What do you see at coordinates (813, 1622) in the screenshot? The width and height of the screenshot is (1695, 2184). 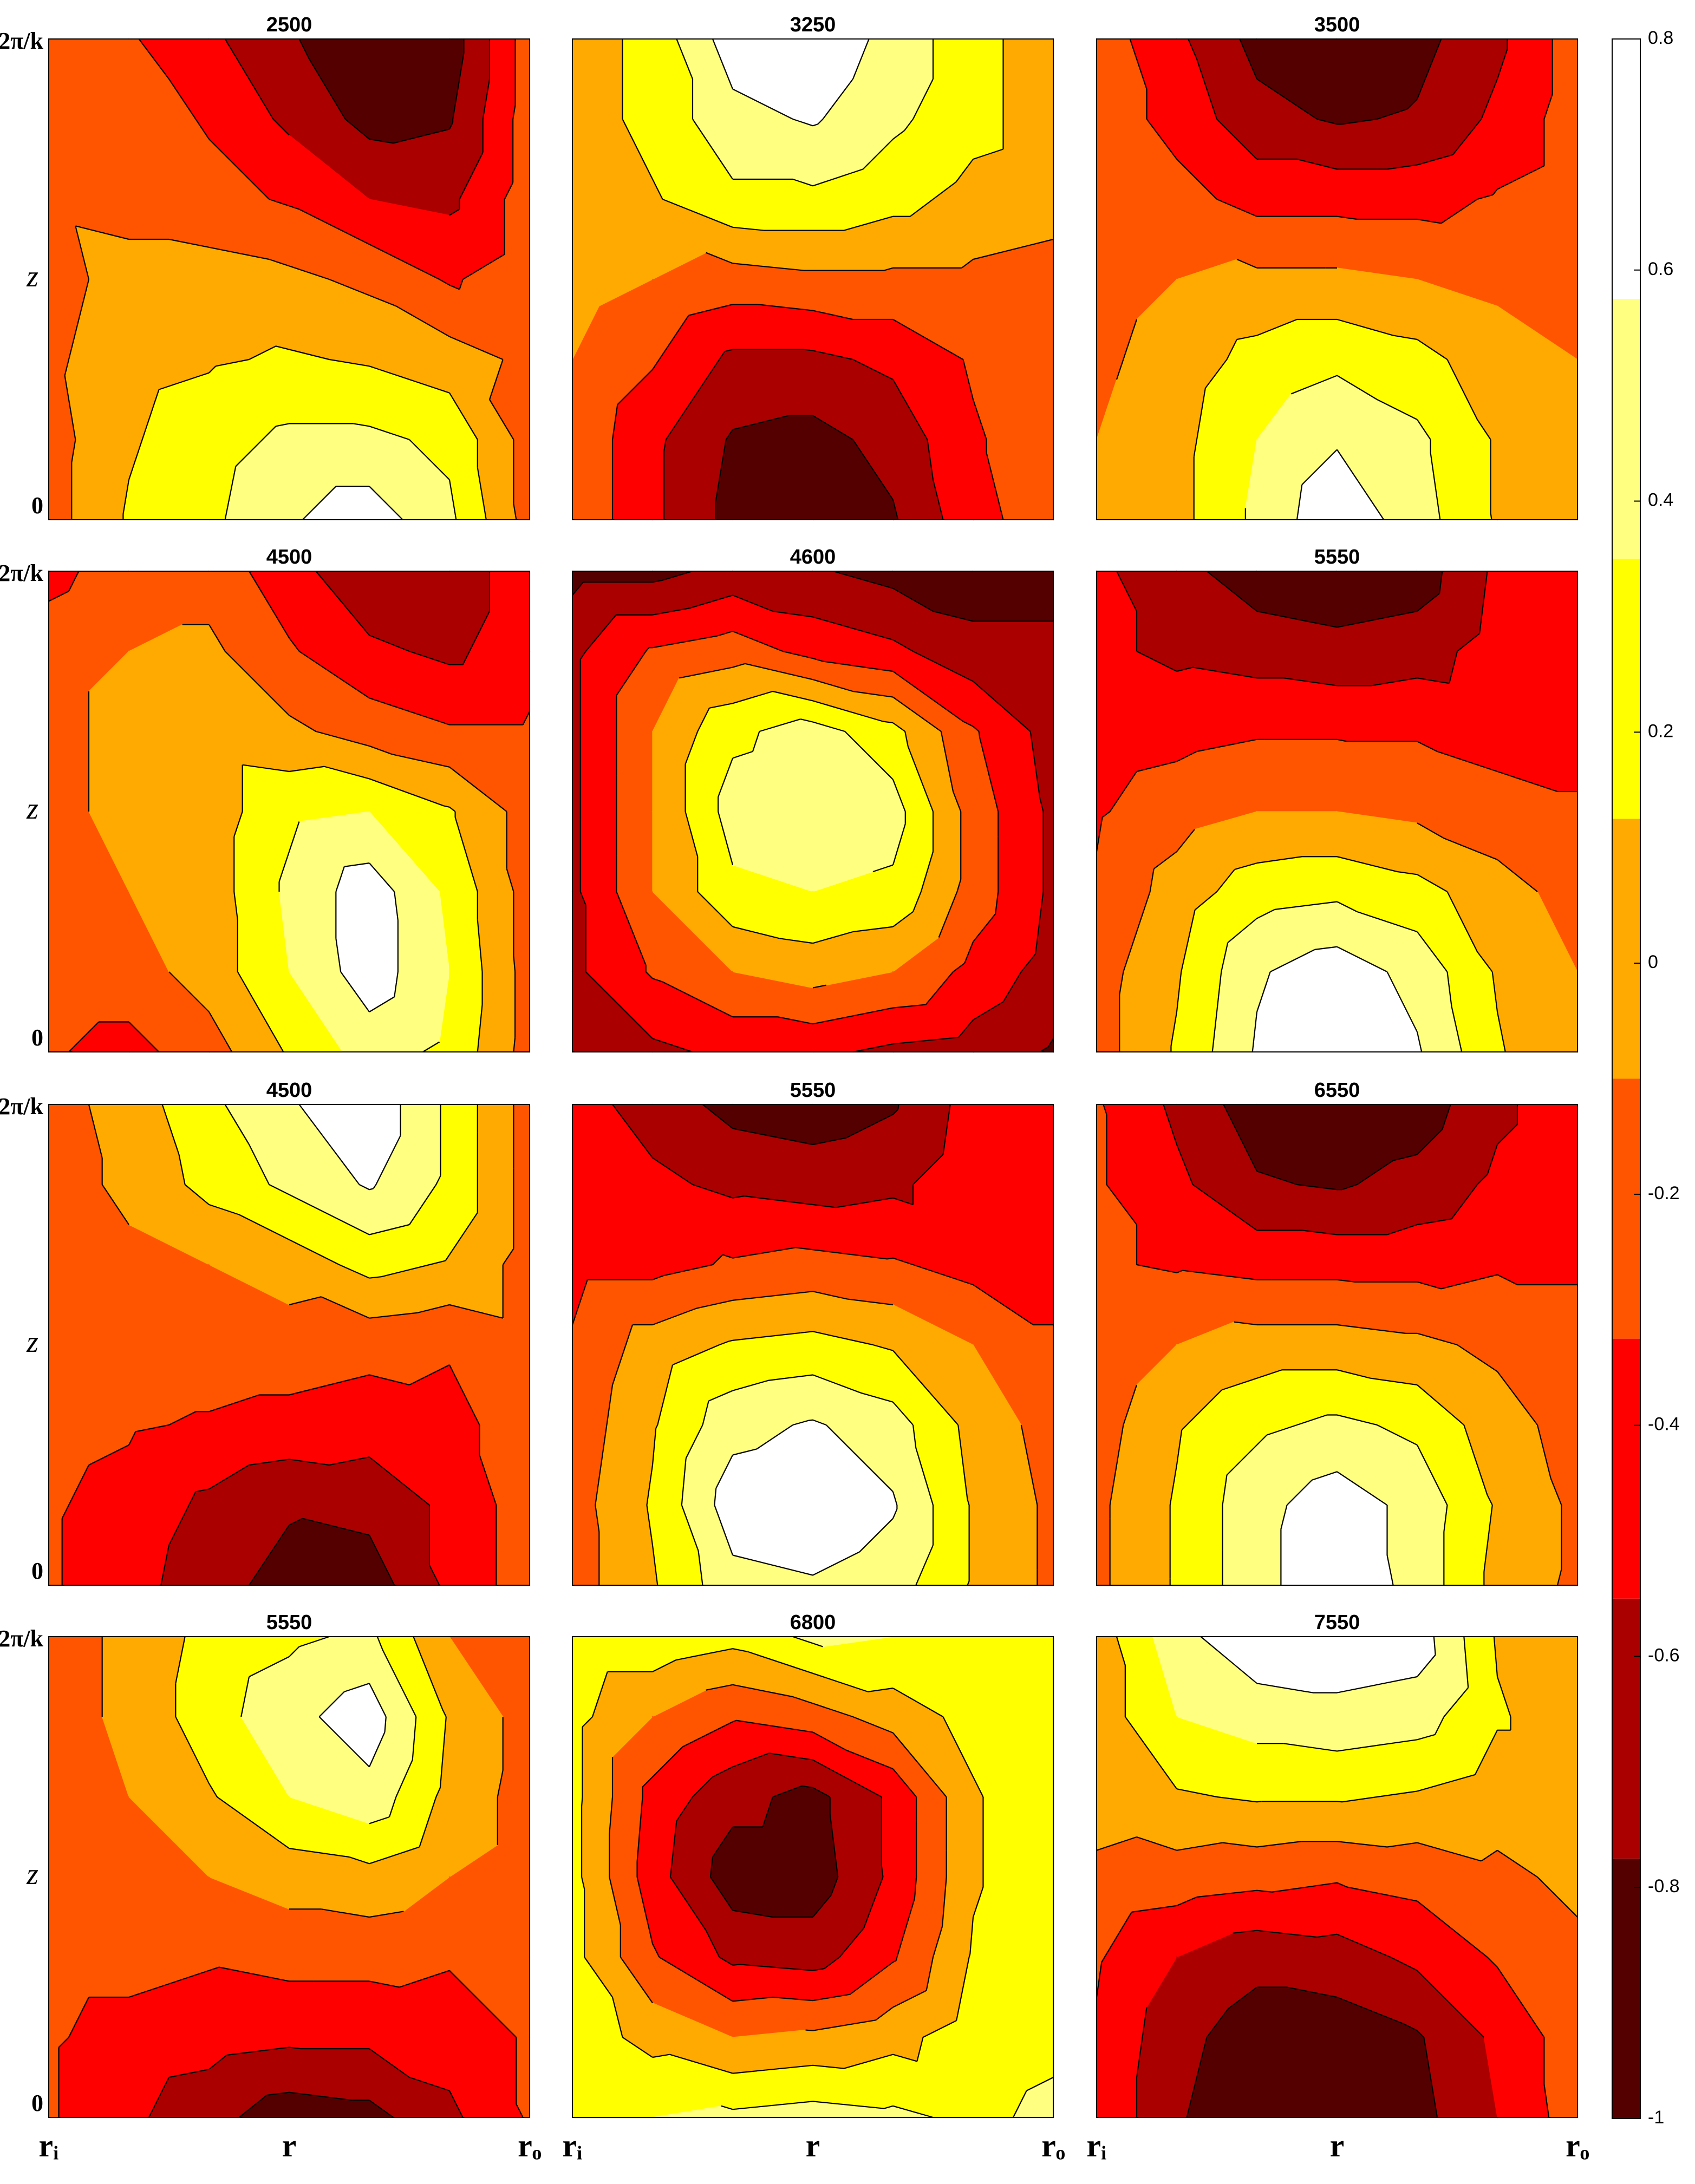 I see `panel-title: 6800` at bounding box center [813, 1622].